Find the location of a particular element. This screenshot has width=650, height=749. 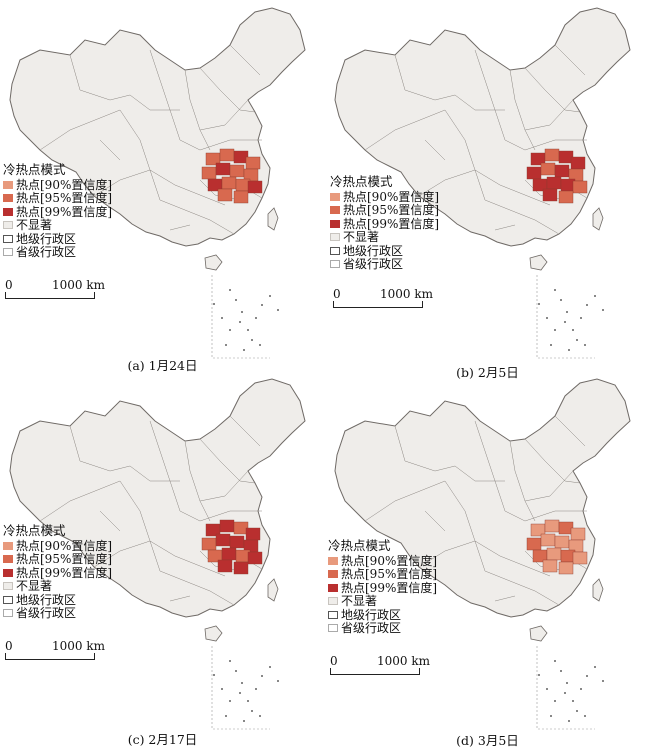

panel-caption: (d) 3月5日 is located at coordinates (487, 740).